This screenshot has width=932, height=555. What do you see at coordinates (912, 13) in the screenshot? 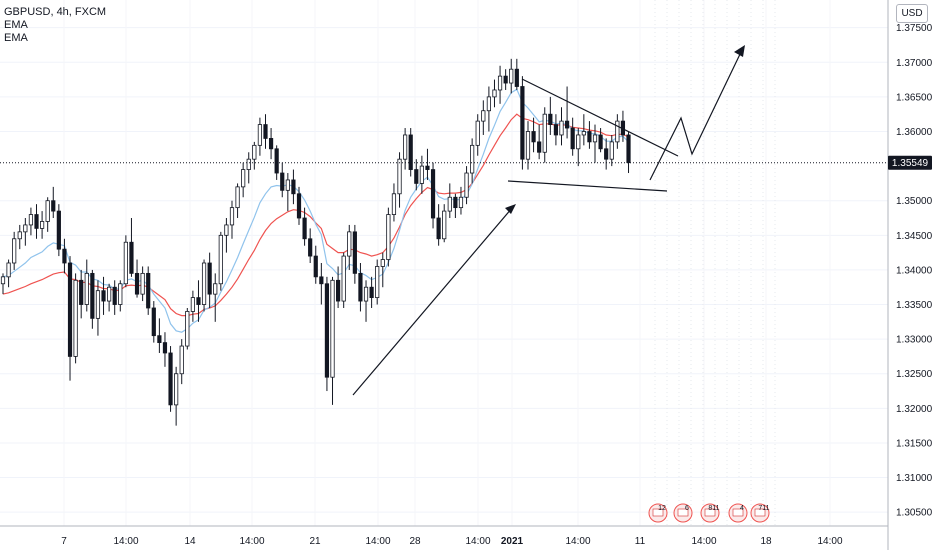
I see `currency-button: USD` at bounding box center [912, 13].